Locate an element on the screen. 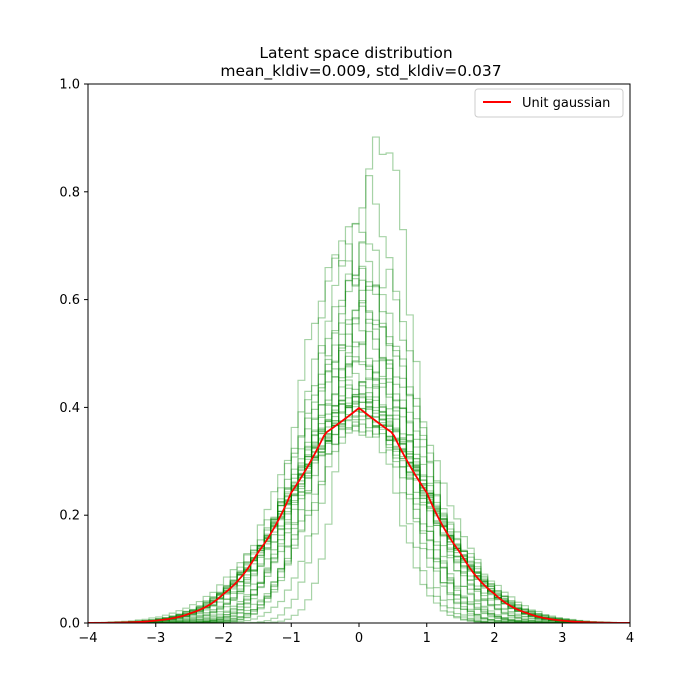 Image resolution: width=700 pixels, height=700 pixels. legend-label-unit-gaussian: Unit gaussian is located at coordinates (566, 103).